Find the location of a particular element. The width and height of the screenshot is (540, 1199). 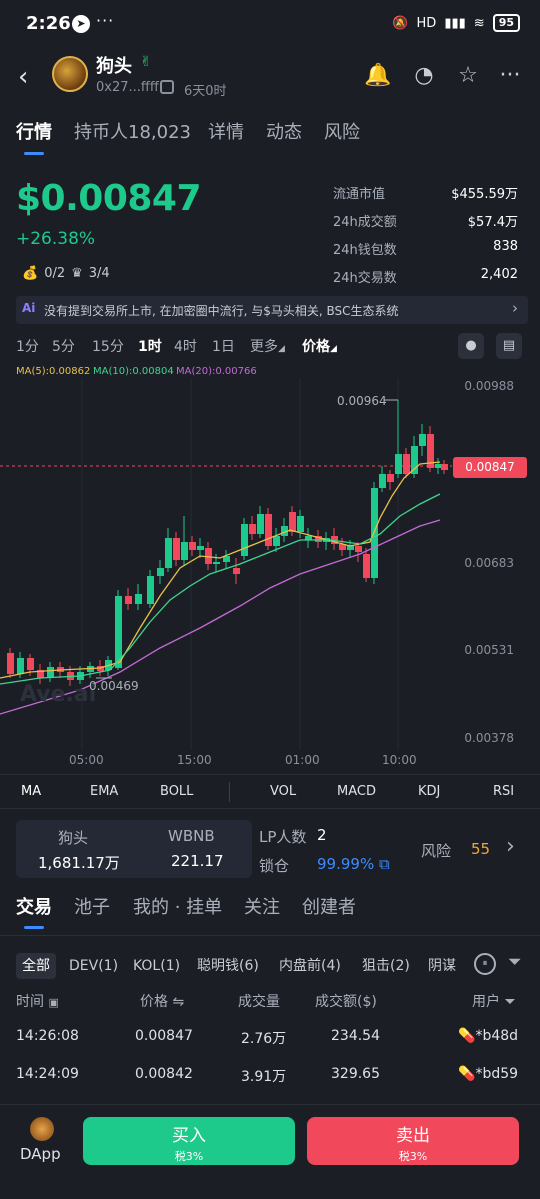

pool-token-a-label: 狗头 is located at coordinates (73, 838).